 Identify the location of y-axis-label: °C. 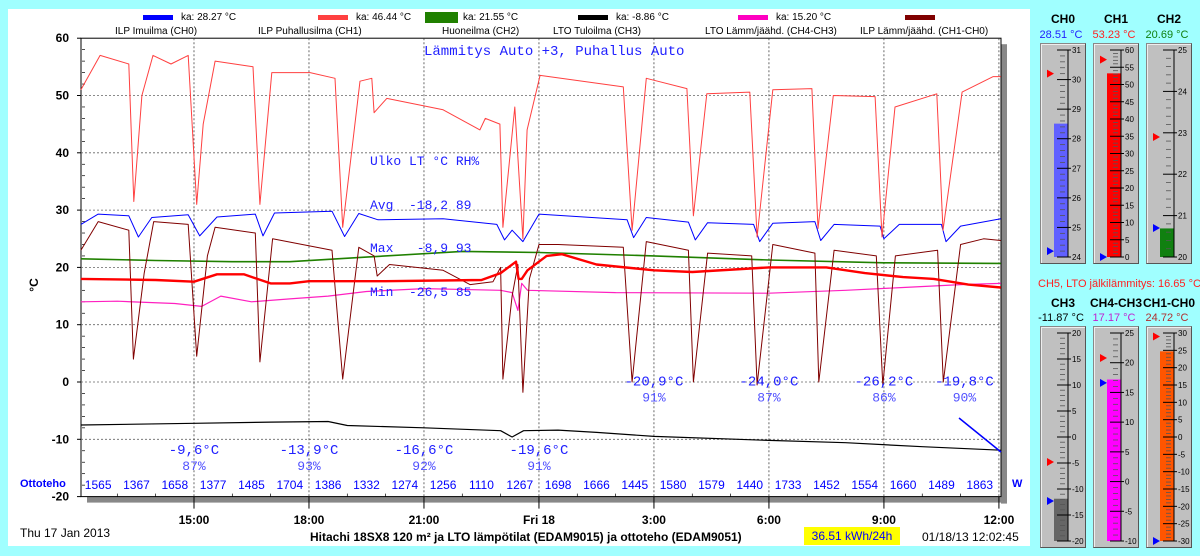
(34, 285).